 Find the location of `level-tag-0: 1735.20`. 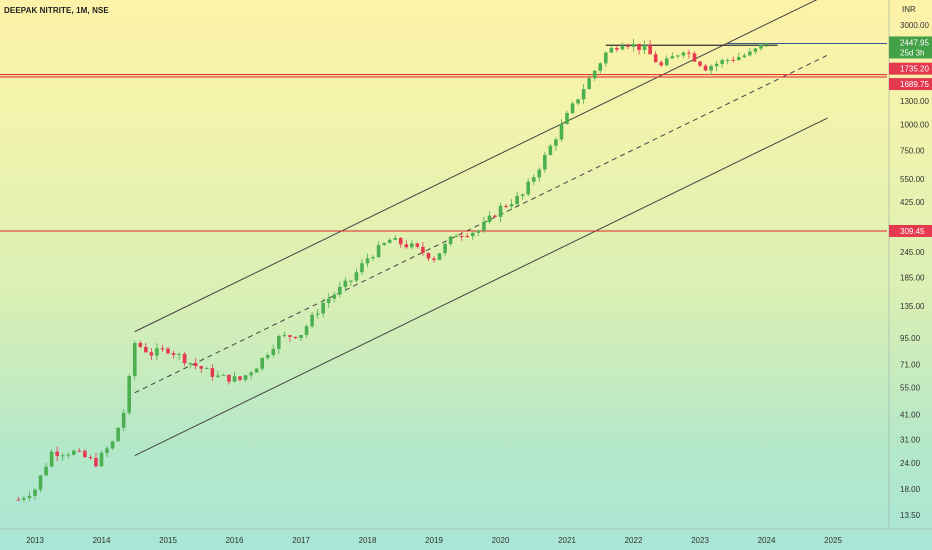

level-tag-0: 1735.20 is located at coordinates (910, 68).